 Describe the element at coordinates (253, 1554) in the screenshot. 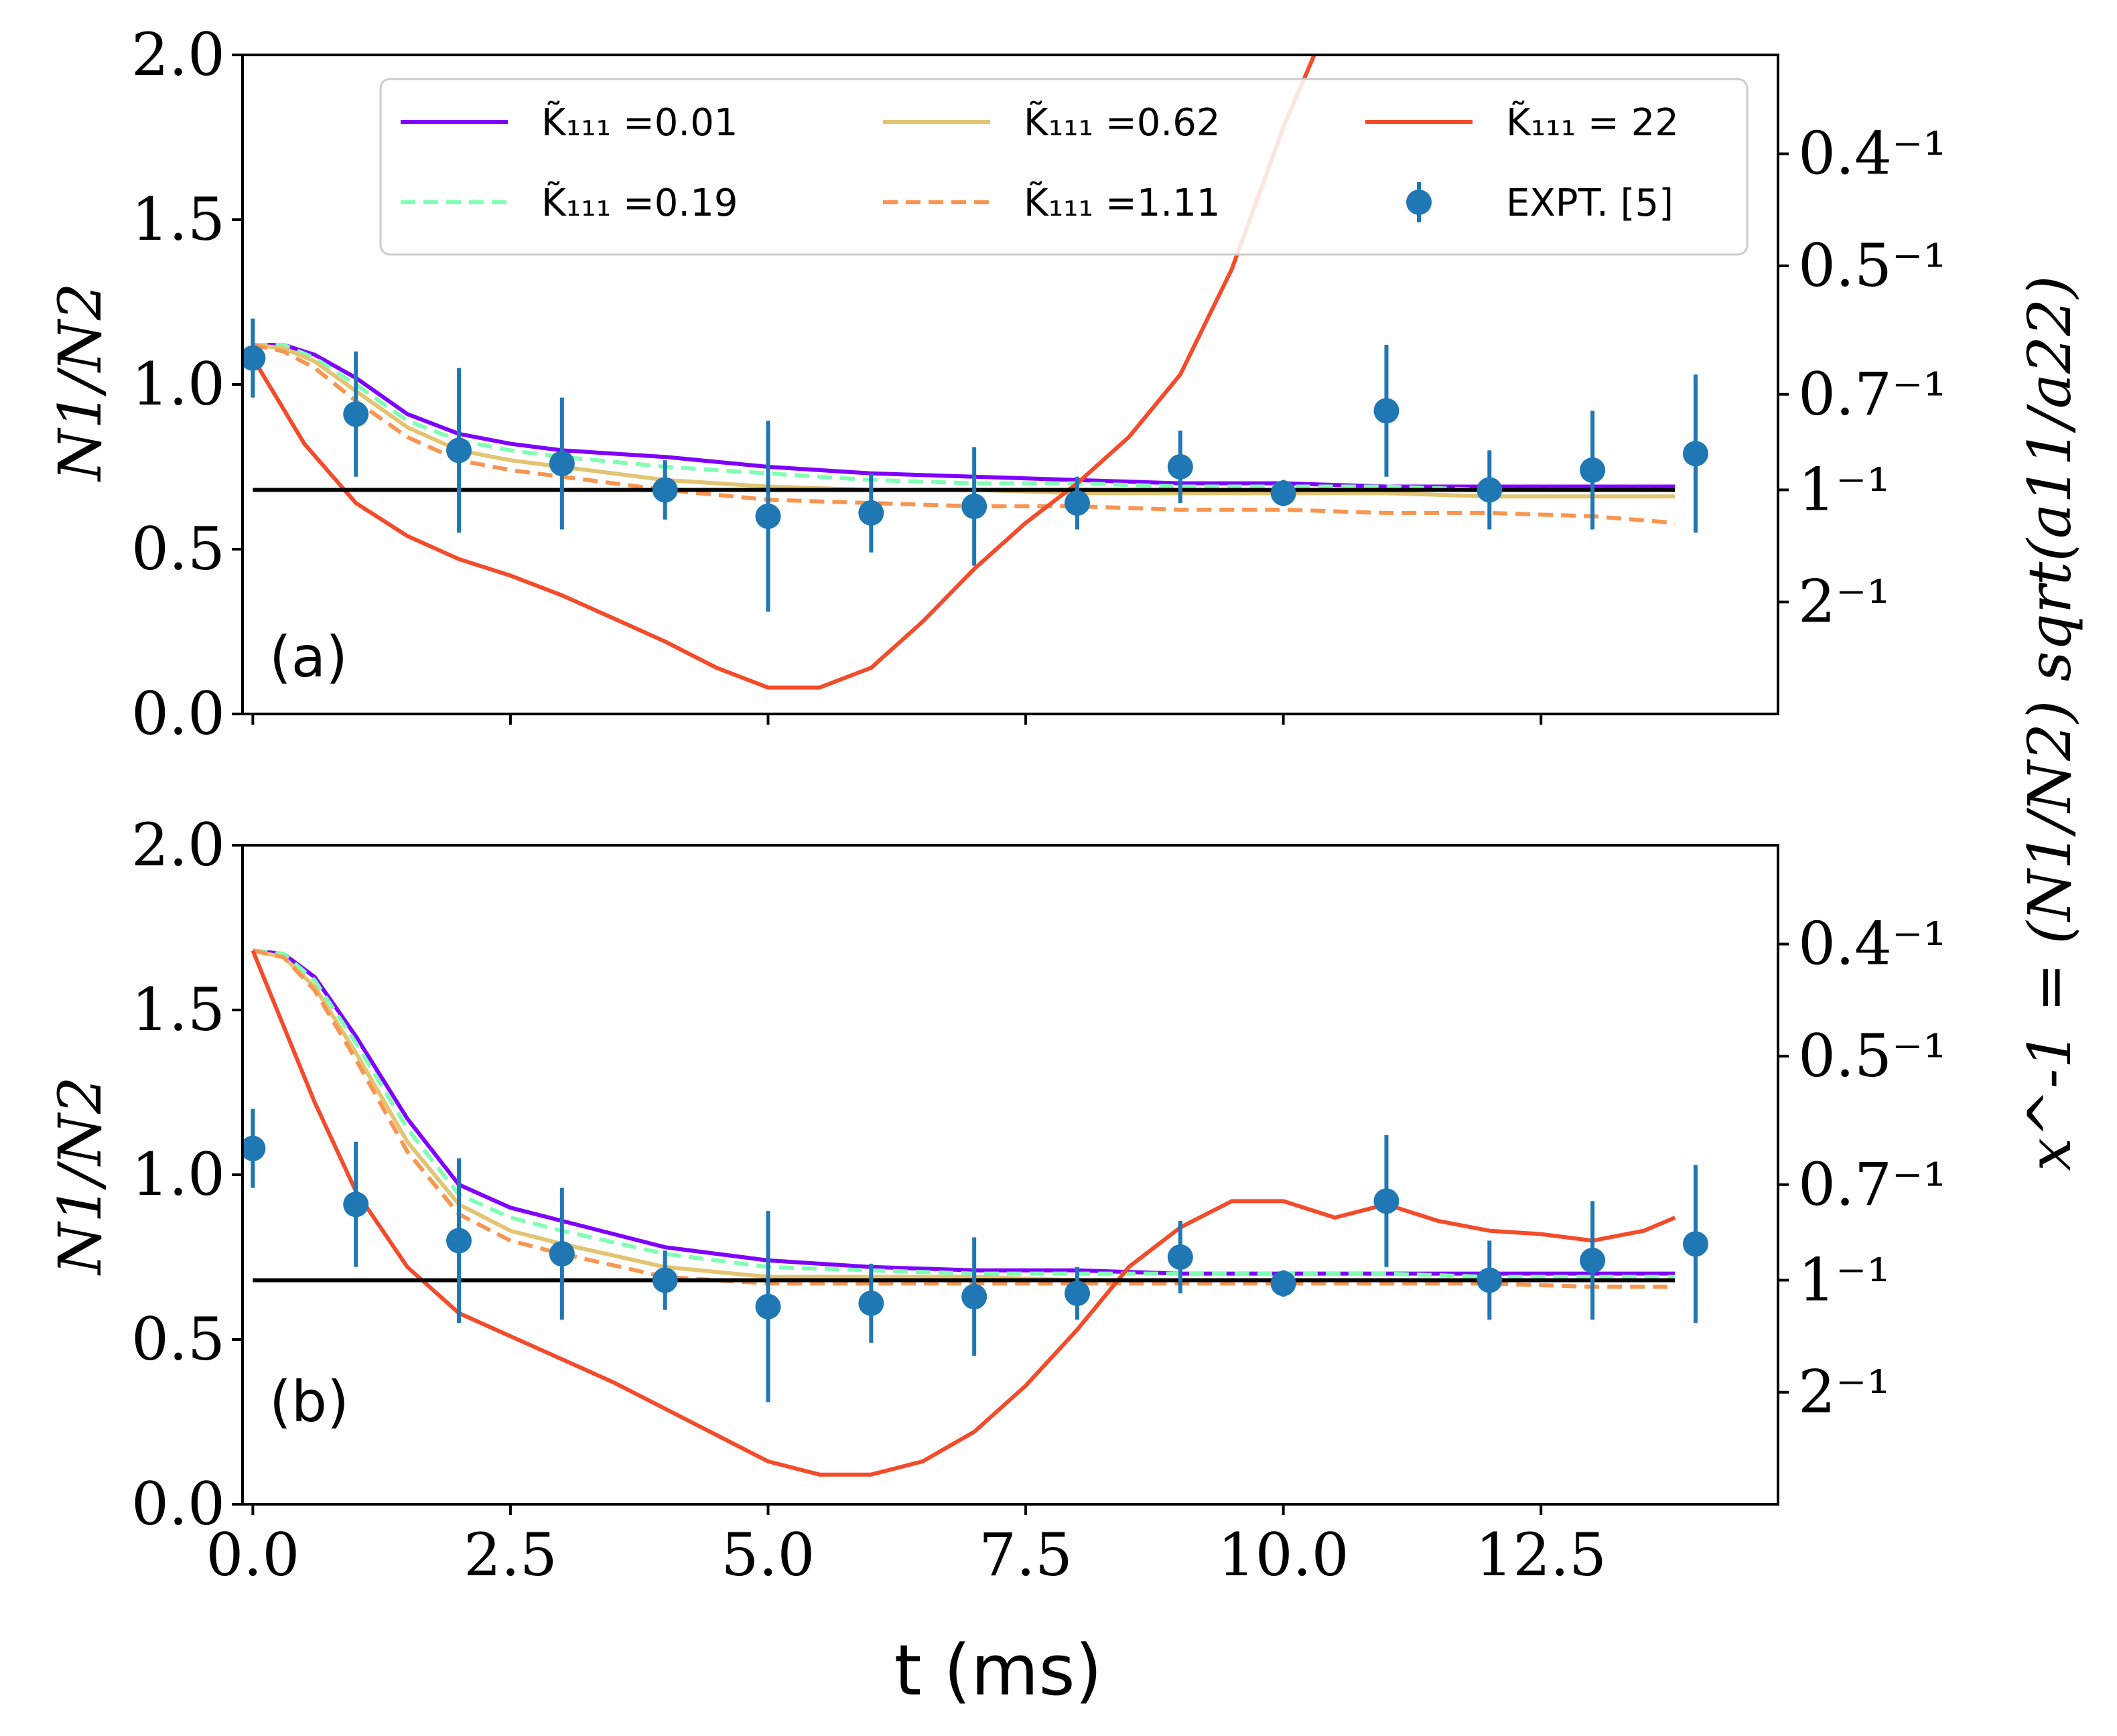

I see `x-tick-label-0: 0.0` at that location.